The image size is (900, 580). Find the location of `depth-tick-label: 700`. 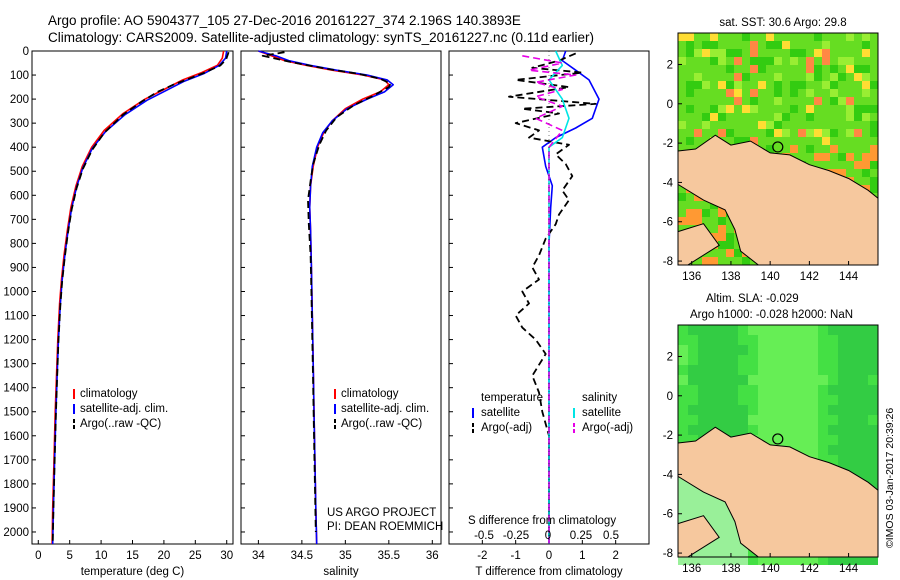

depth-tick-label: 700 is located at coordinates (19, 220).